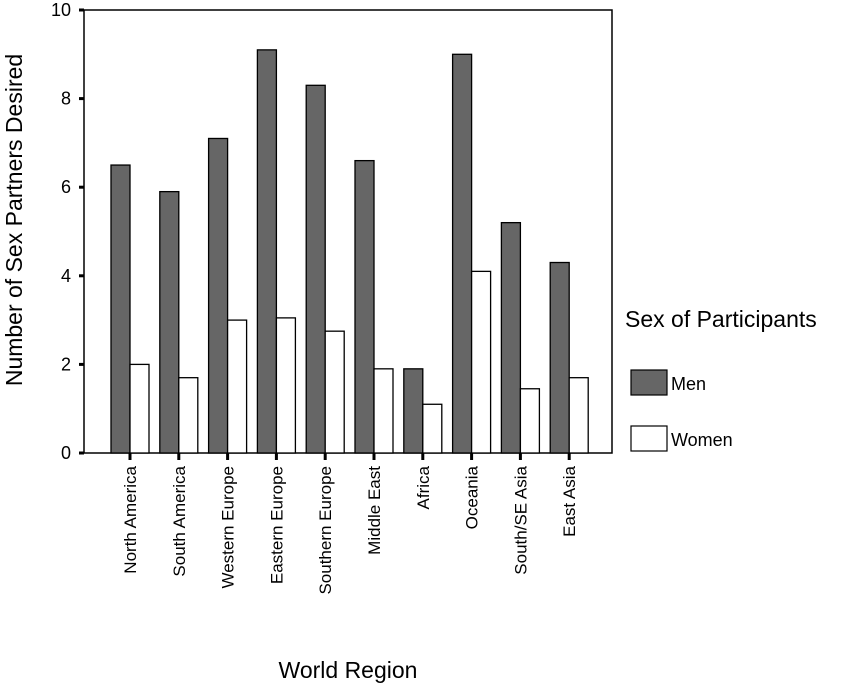 This screenshot has height=687, width=850. Describe the element at coordinates (721, 319) in the screenshot. I see `legend-title: Sex of Participants` at that location.